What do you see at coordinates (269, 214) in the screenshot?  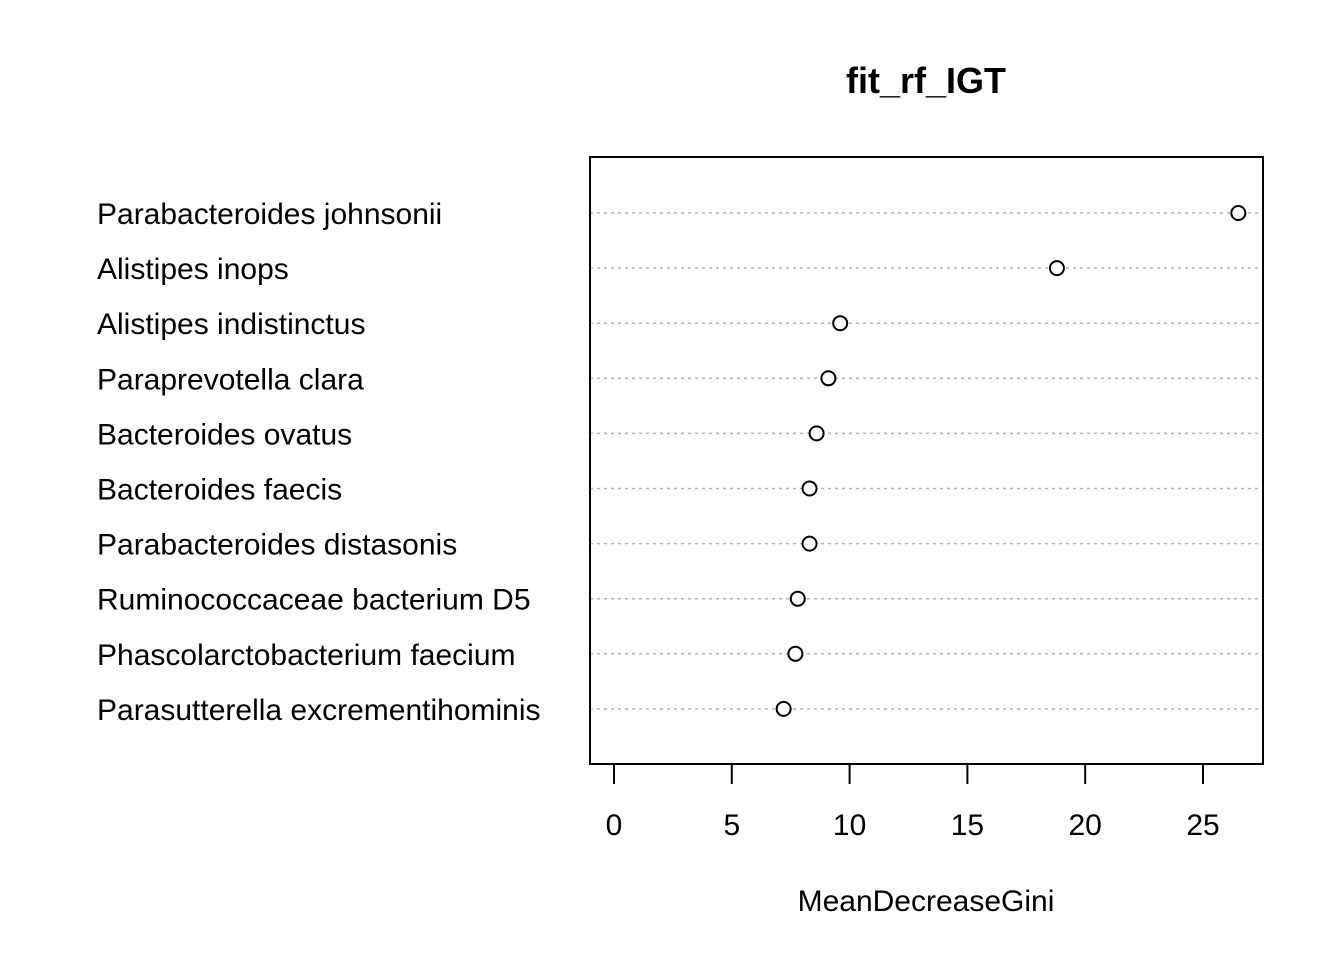 I see `category-label: Parabacteroides johnsonii` at bounding box center [269, 214].